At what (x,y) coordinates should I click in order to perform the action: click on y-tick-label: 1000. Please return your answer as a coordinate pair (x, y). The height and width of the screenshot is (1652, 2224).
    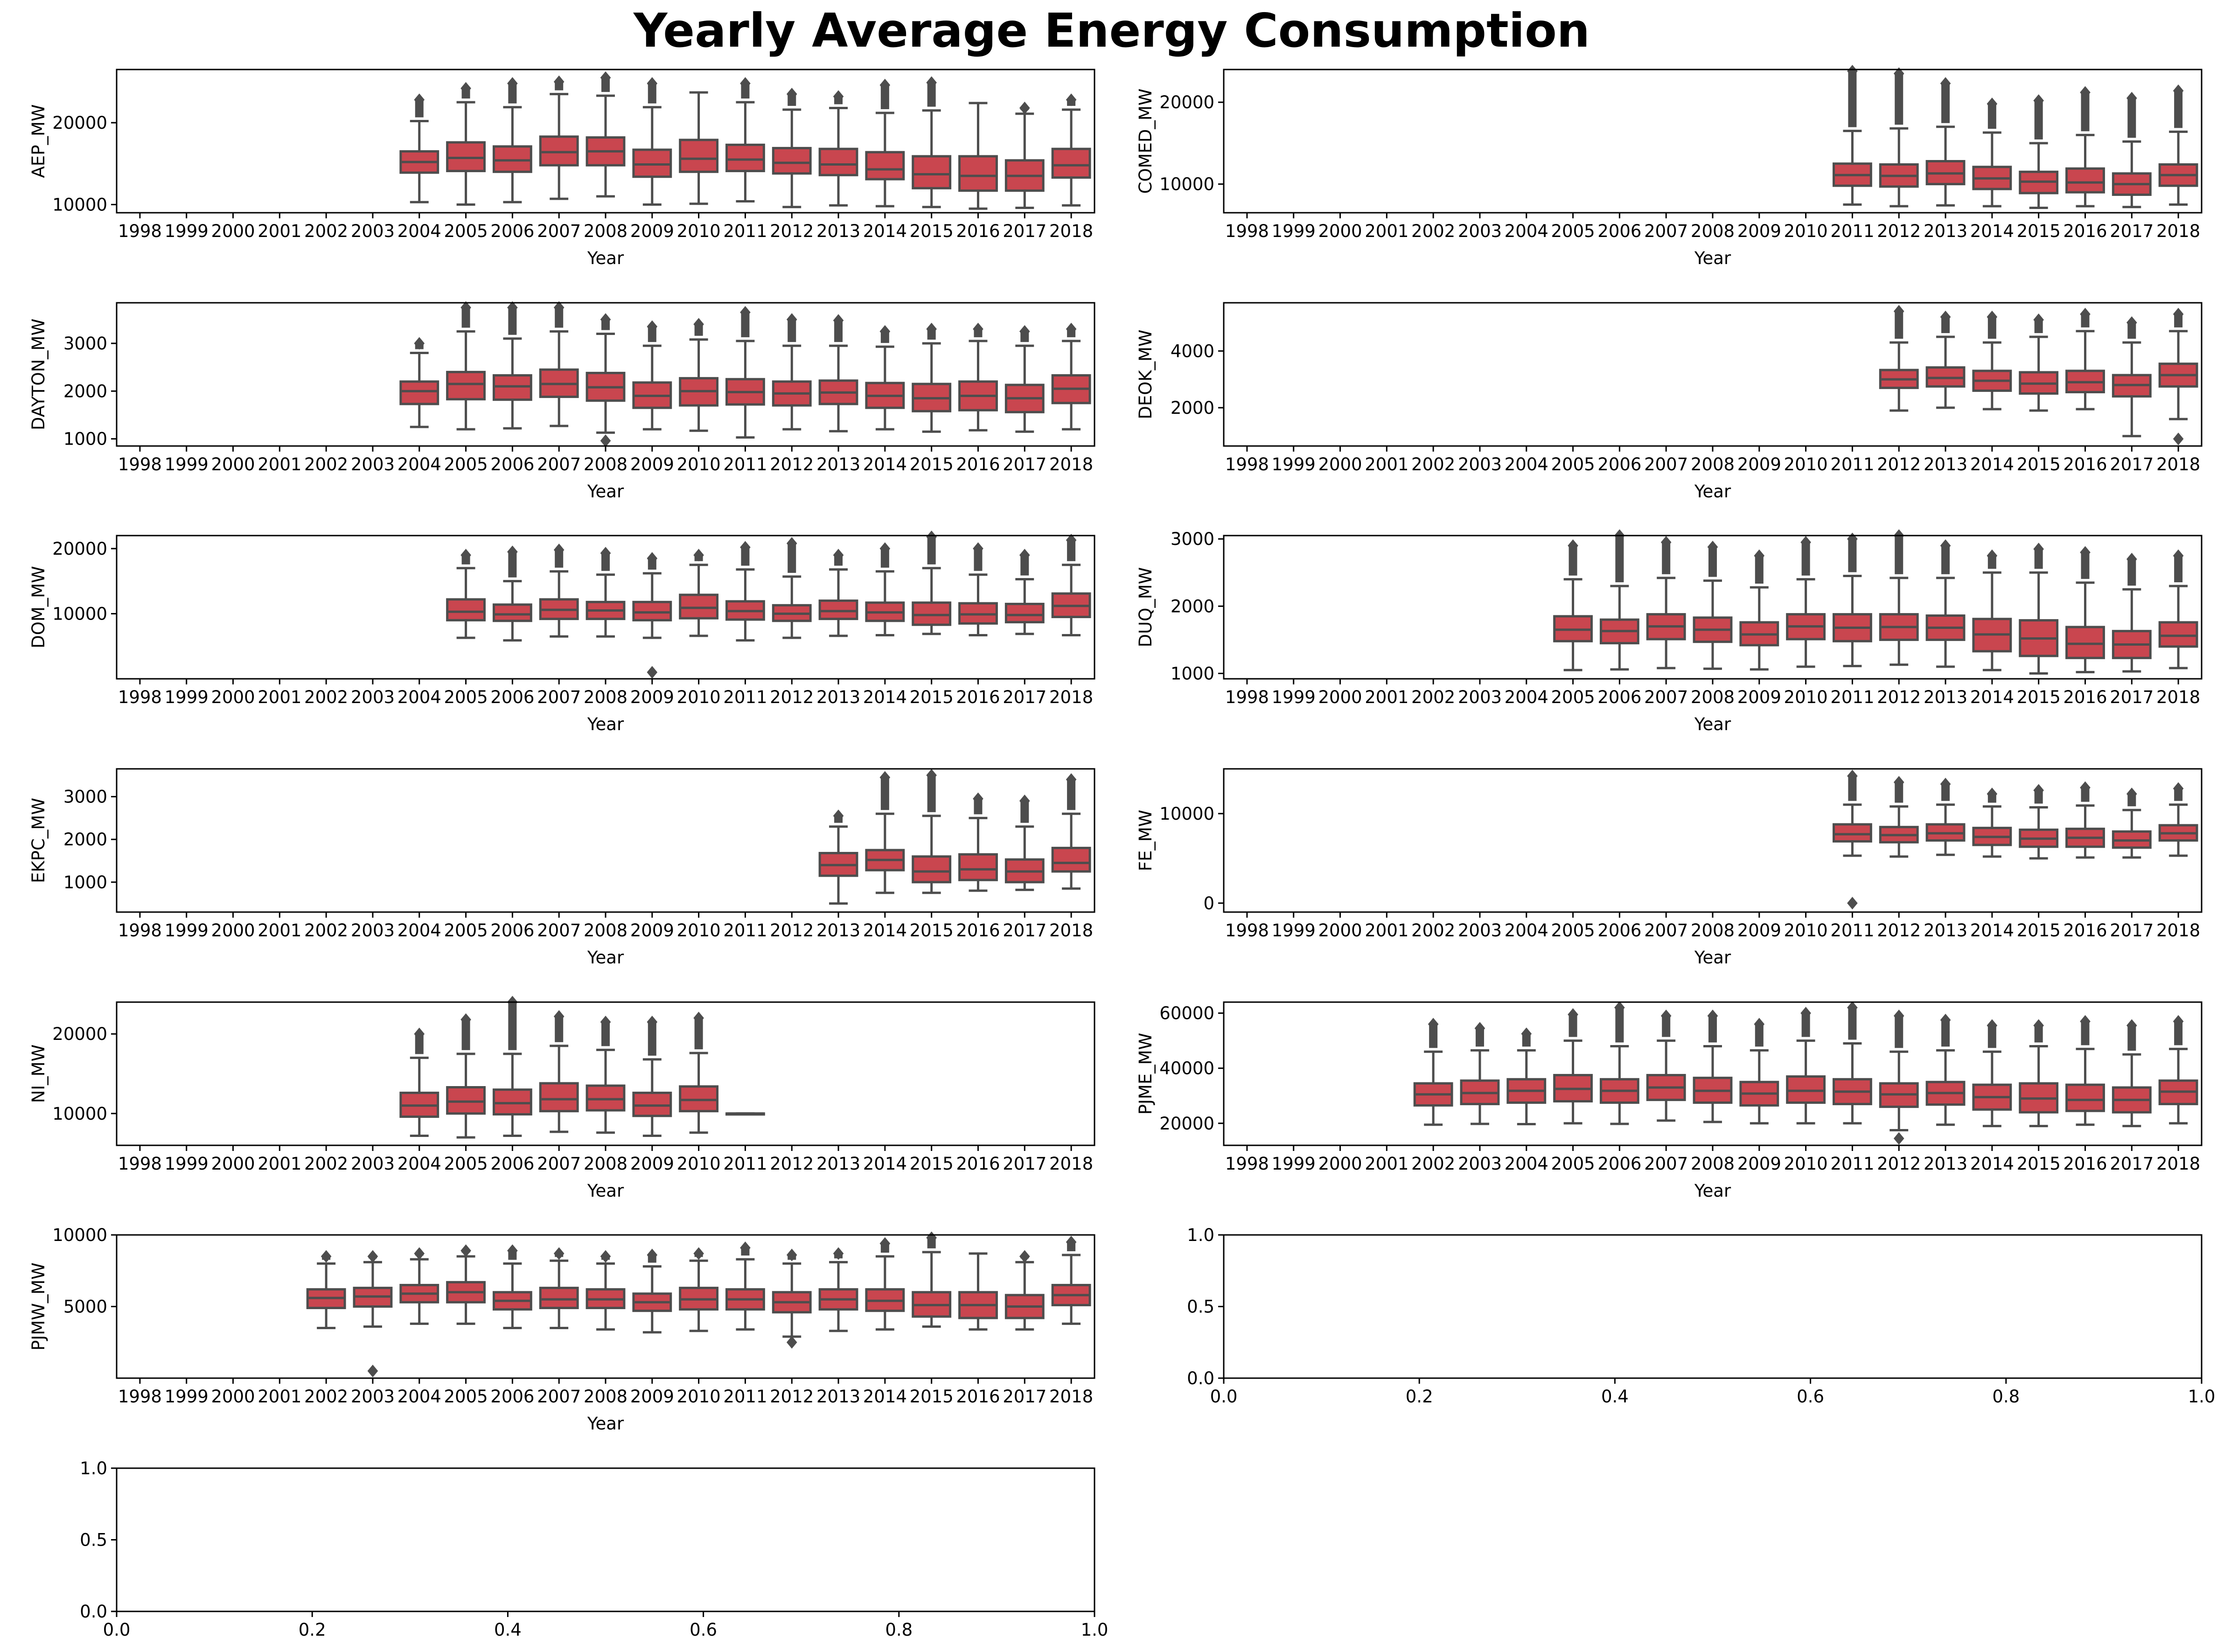
    Looking at the image, I should click on (85, 439).